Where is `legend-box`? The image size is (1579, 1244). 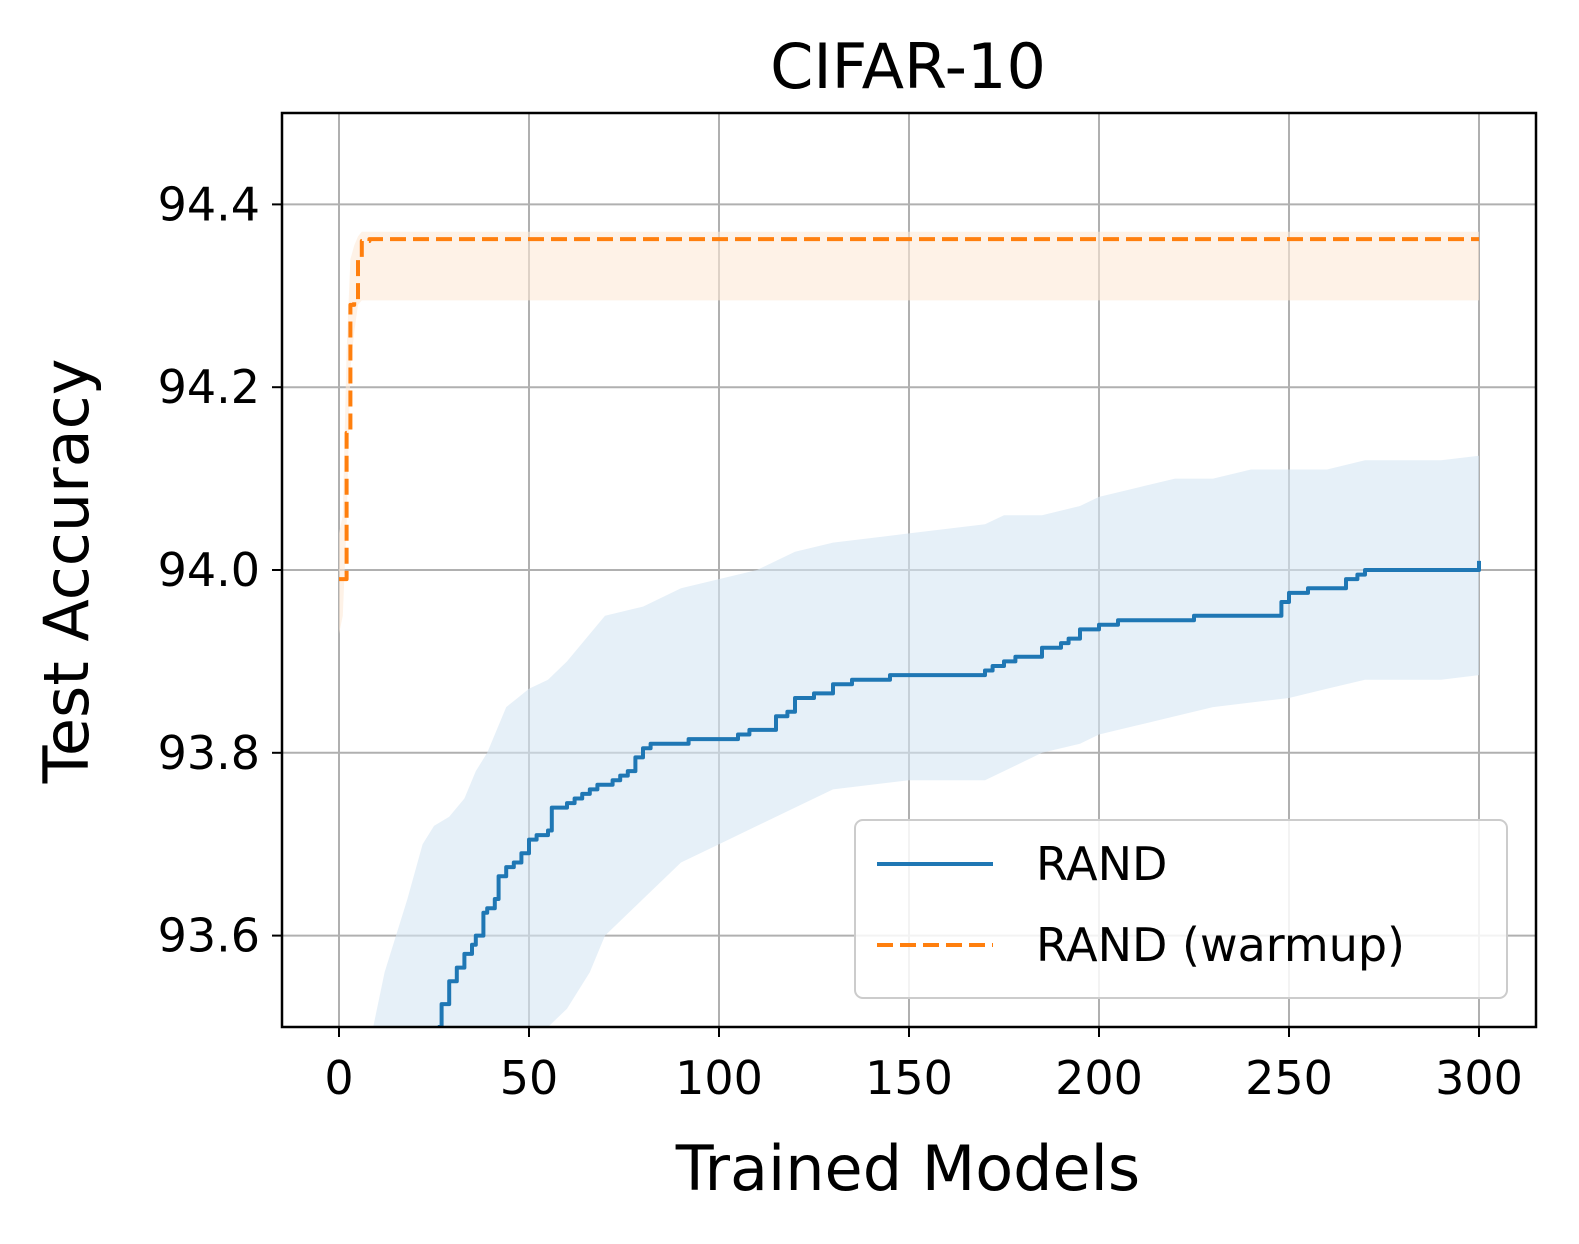 legend-box is located at coordinates (1181, 909).